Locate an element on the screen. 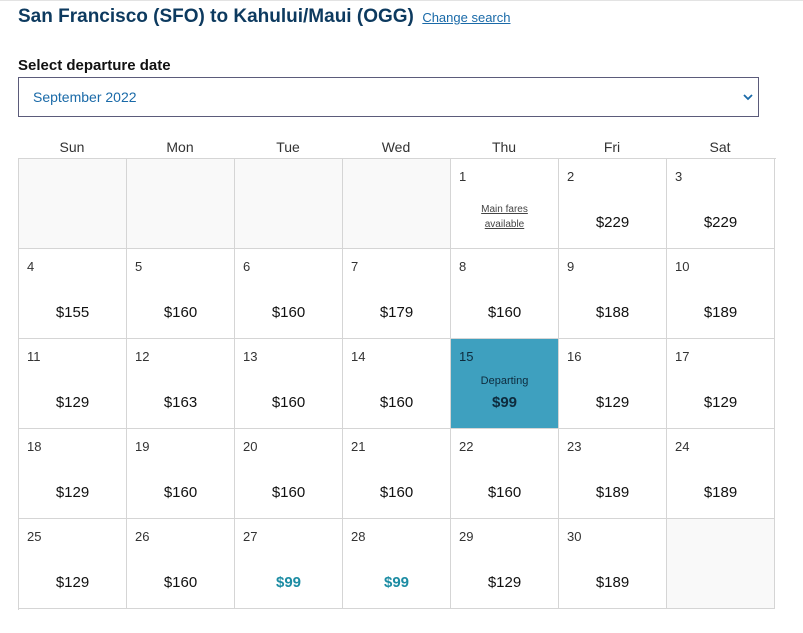 The height and width of the screenshot is (633, 803). calendar-day-28: 28 $99 is located at coordinates (397, 564).